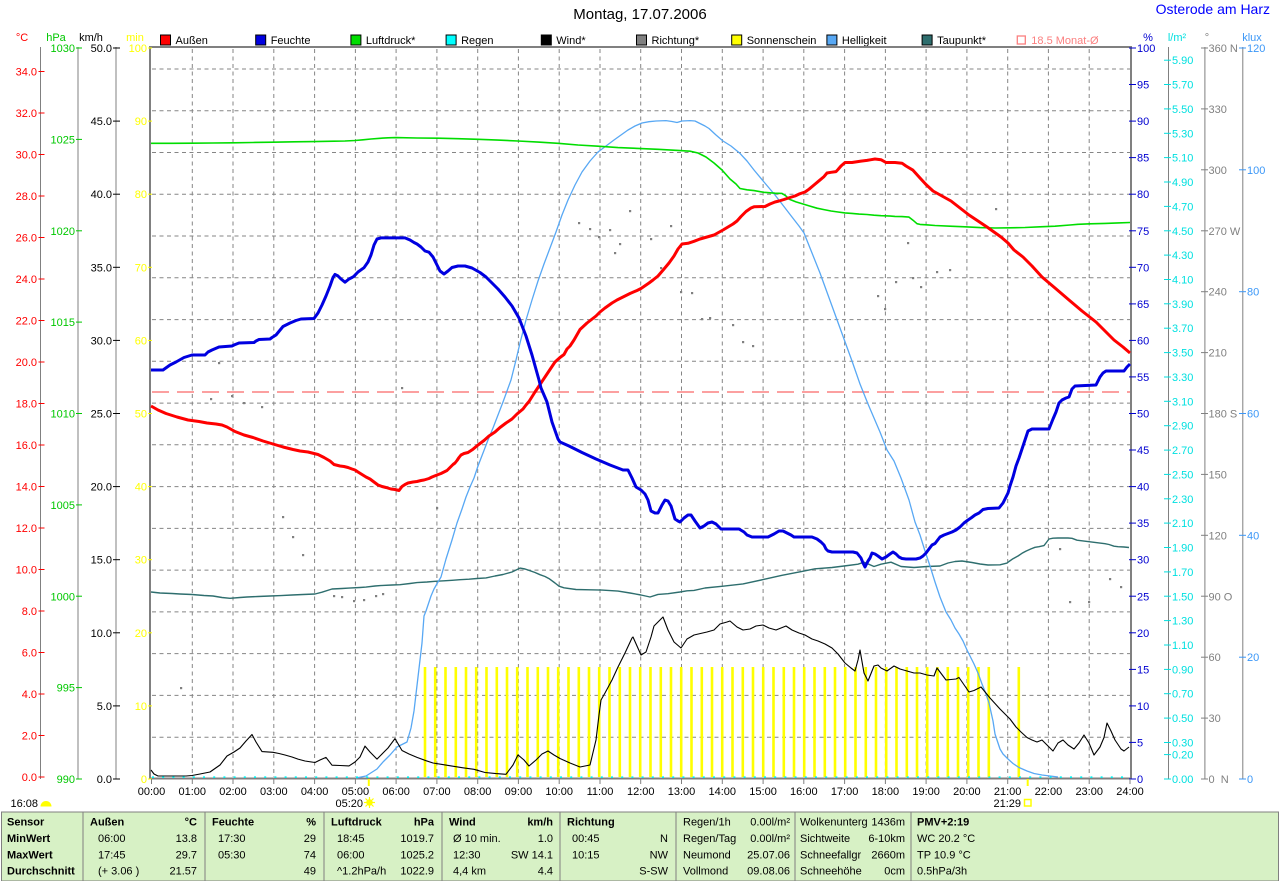 This screenshot has width=1280, height=886. I want to click on svg-text: 50.0, so click(101, 49).